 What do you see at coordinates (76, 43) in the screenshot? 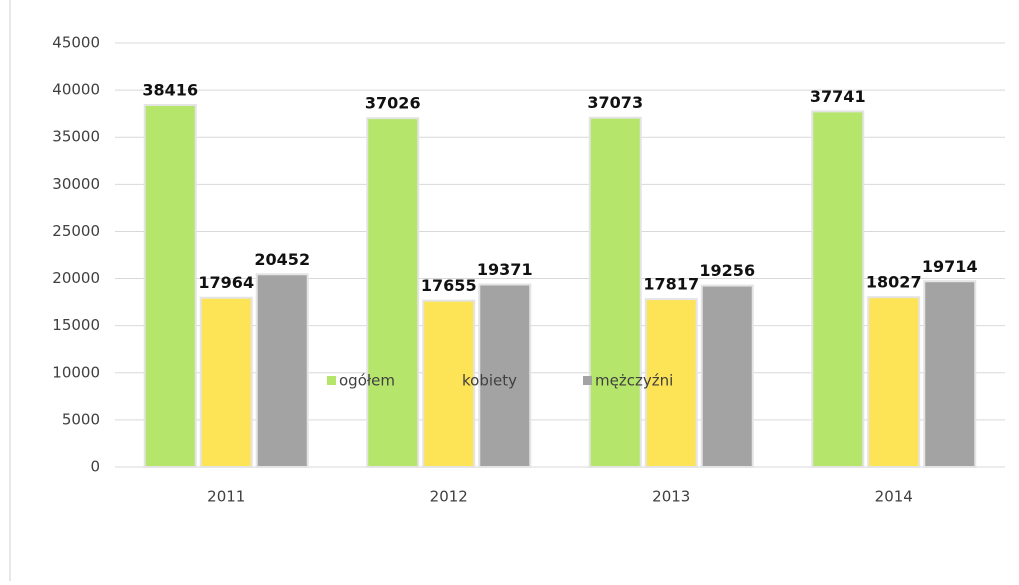
I see `y-tick-label: 45000` at bounding box center [76, 43].